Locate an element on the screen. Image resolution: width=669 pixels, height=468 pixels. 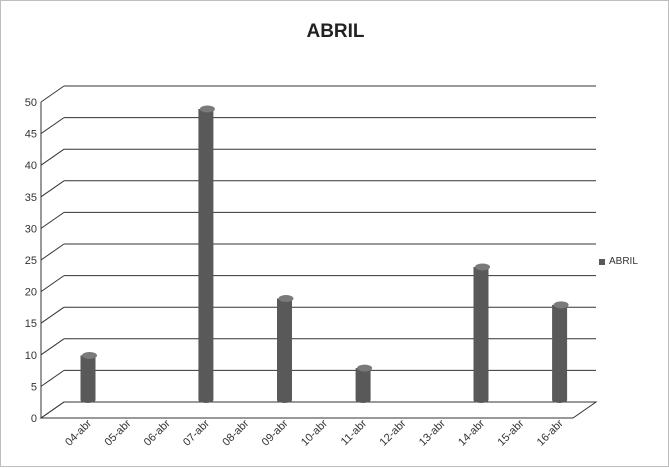
x-tick-label: 12-abr is located at coordinates (393, 432).